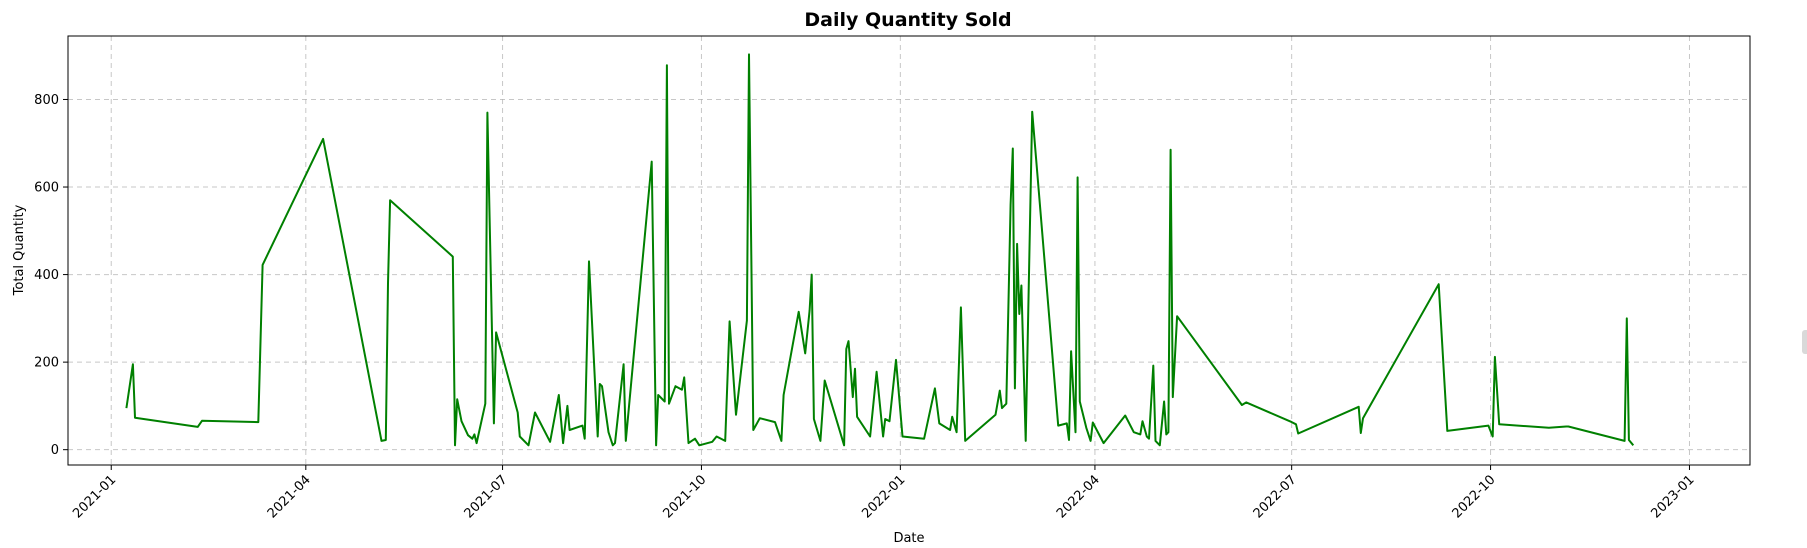 This screenshot has width=1807, height=548. I want to click on x-axis-label: Date, so click(908, 538).